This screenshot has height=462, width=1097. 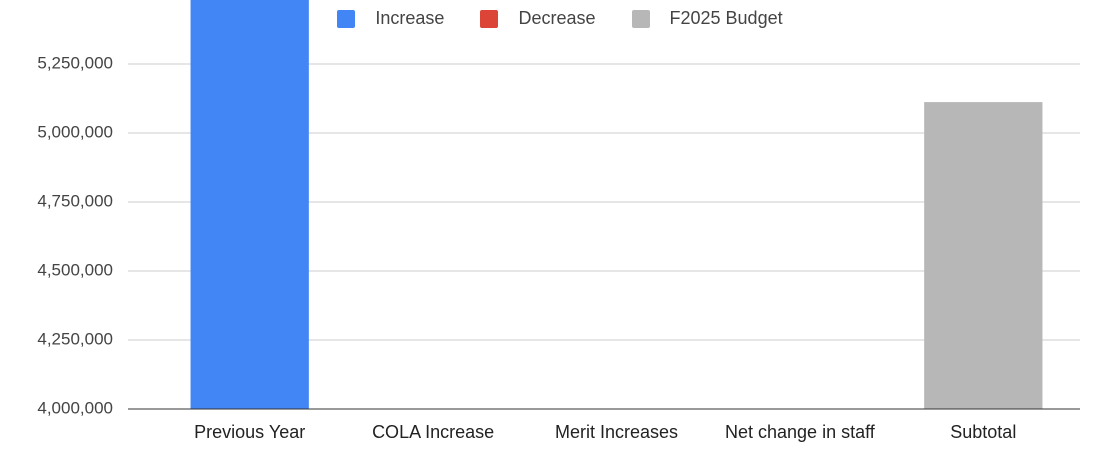 What do you see at coordinates (726, 18) in the screenshot?
I see `legend-label: F2025 Budget` at bounding box center [726, 18].